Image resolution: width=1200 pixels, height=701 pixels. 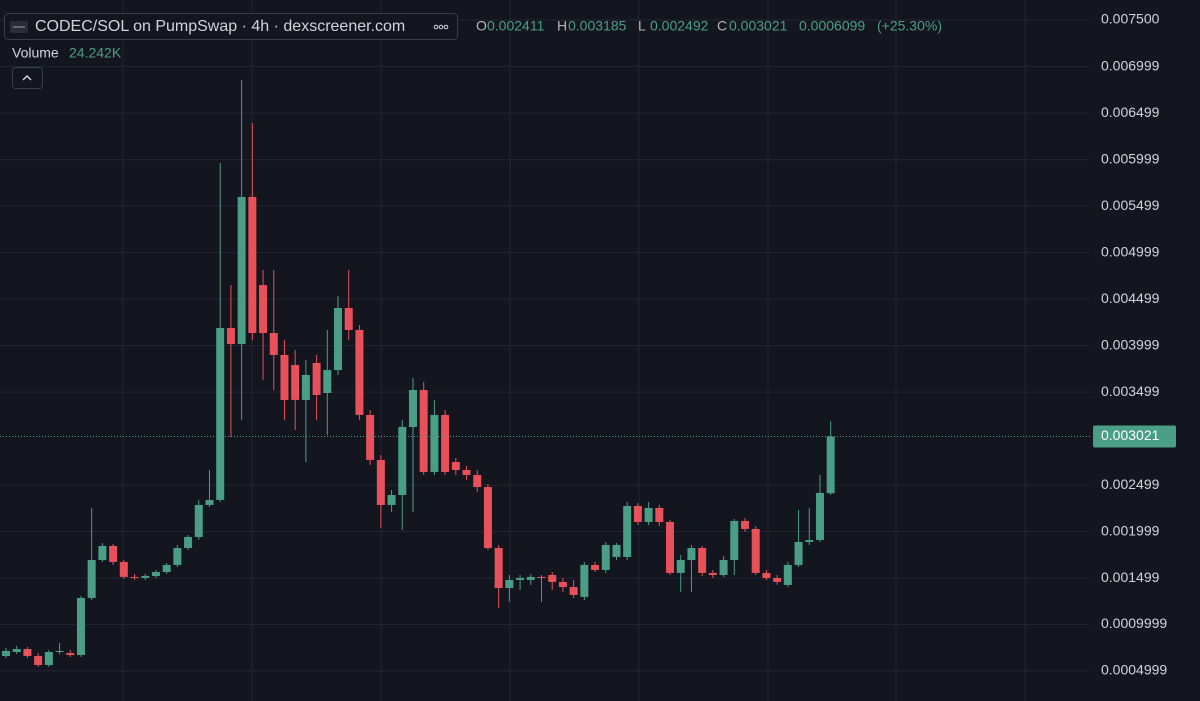 I want to click on y-tick-label: 0.003499, so click(x=1130, y=391).